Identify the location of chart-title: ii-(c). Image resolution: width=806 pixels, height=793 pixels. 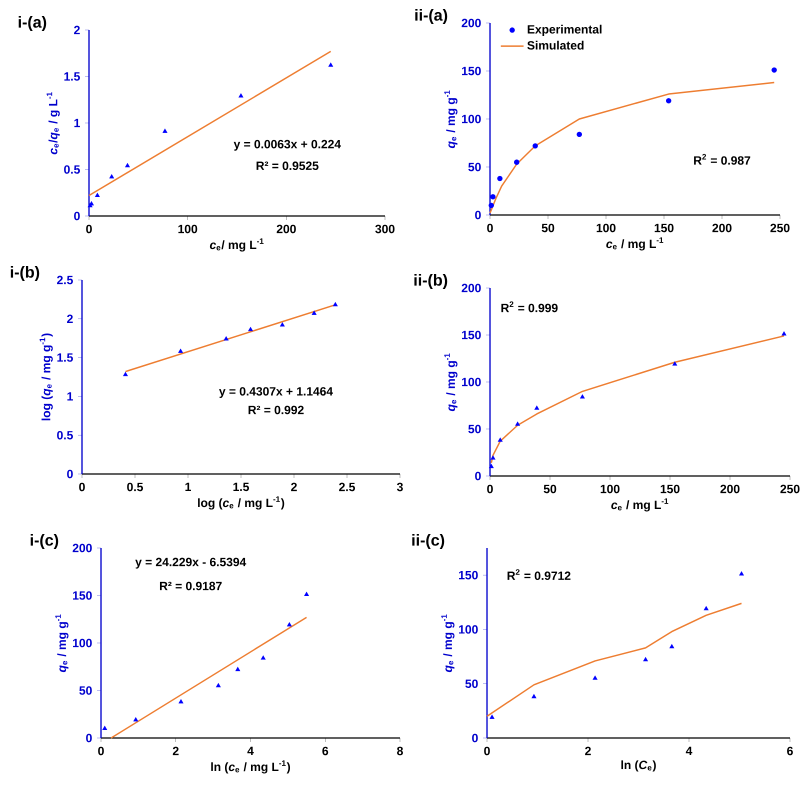
(428, 541).